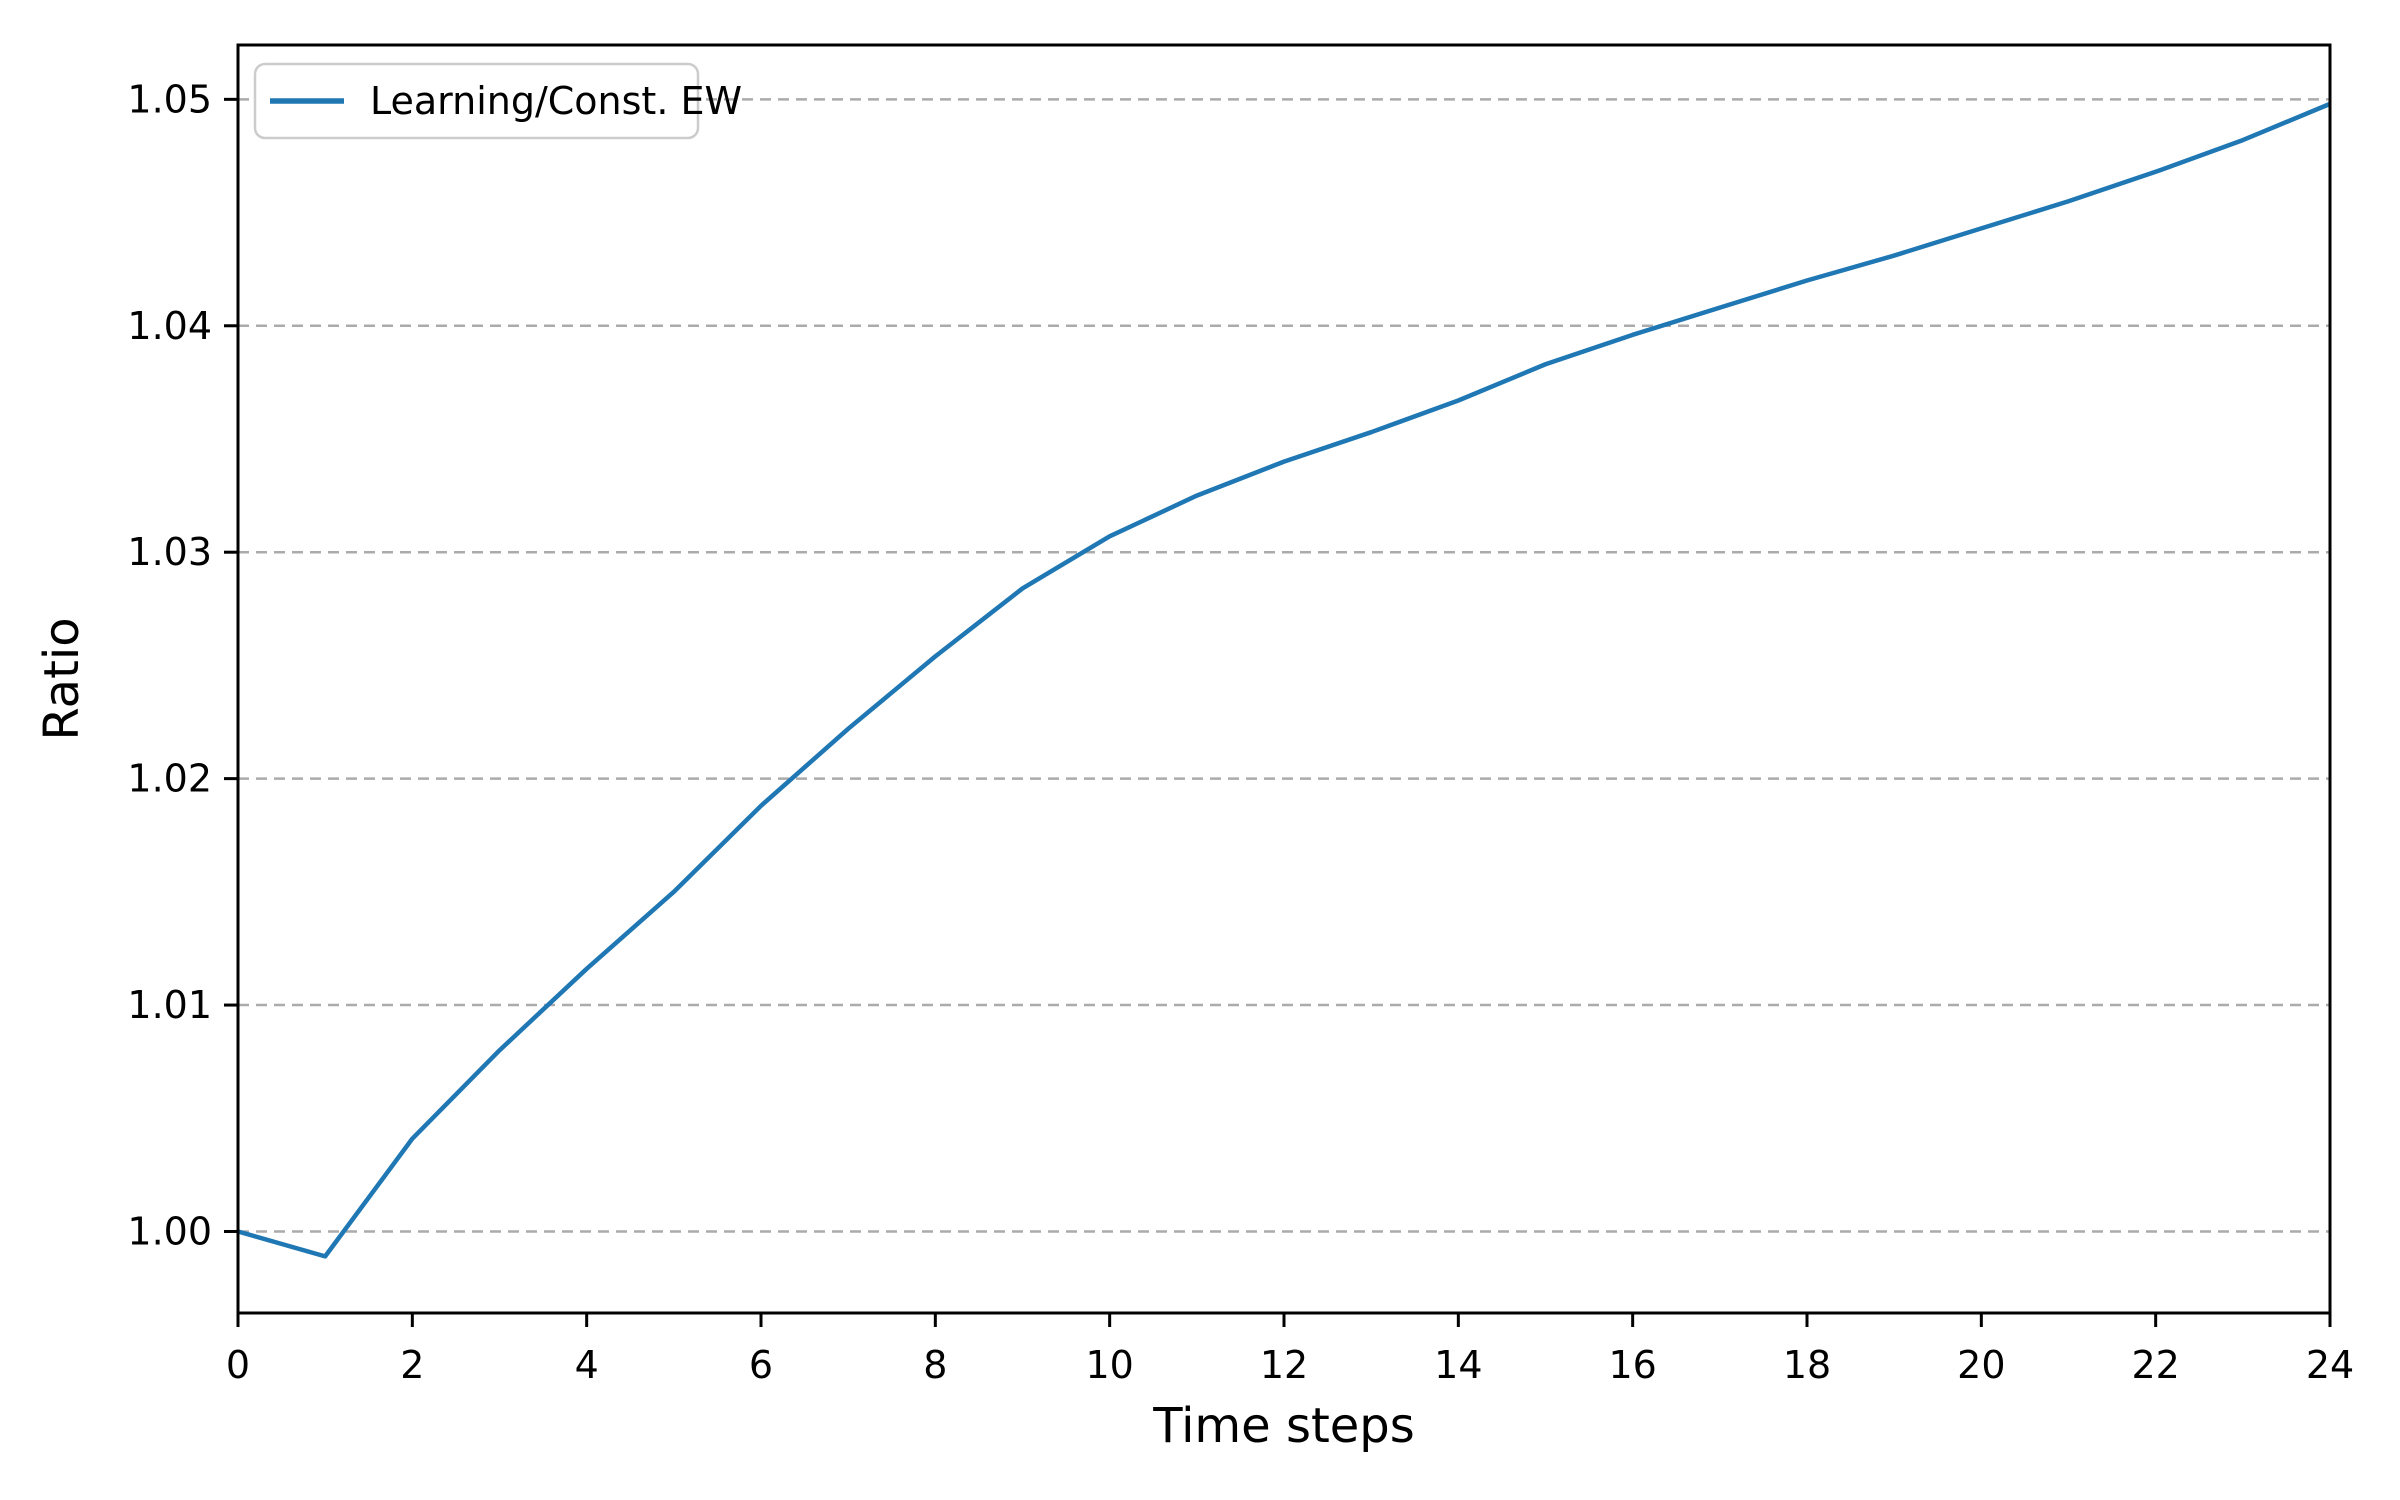 The image size is (2400, 1500). Describe the element at coordinates (169, 1005) in the screenshot. I see `y-tick-label: 1.01` at that location.